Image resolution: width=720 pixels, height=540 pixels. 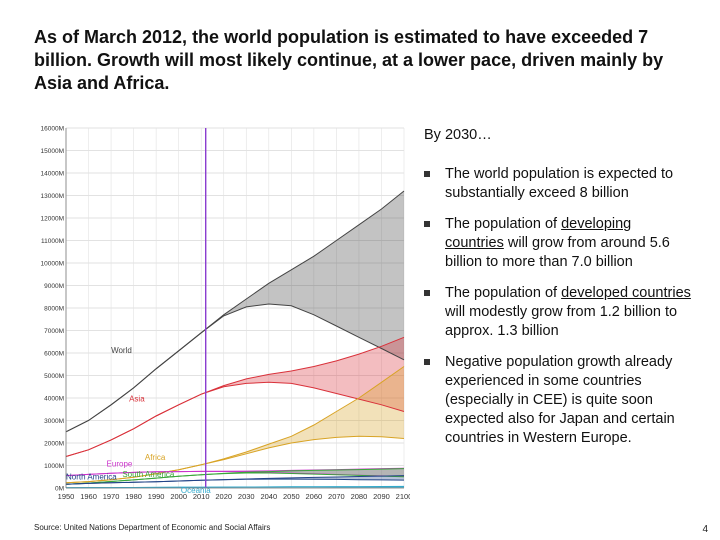 I want to click on africa-low-line, so click(x=235, y=459).